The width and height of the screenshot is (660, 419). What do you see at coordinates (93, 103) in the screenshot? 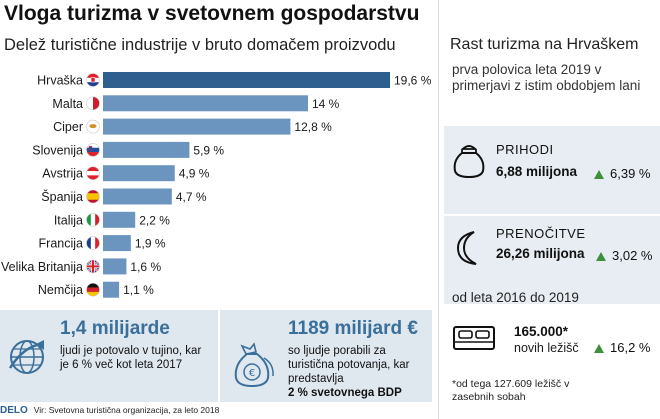
I see `malta-flag-icon` at bounding box center [93, 103].